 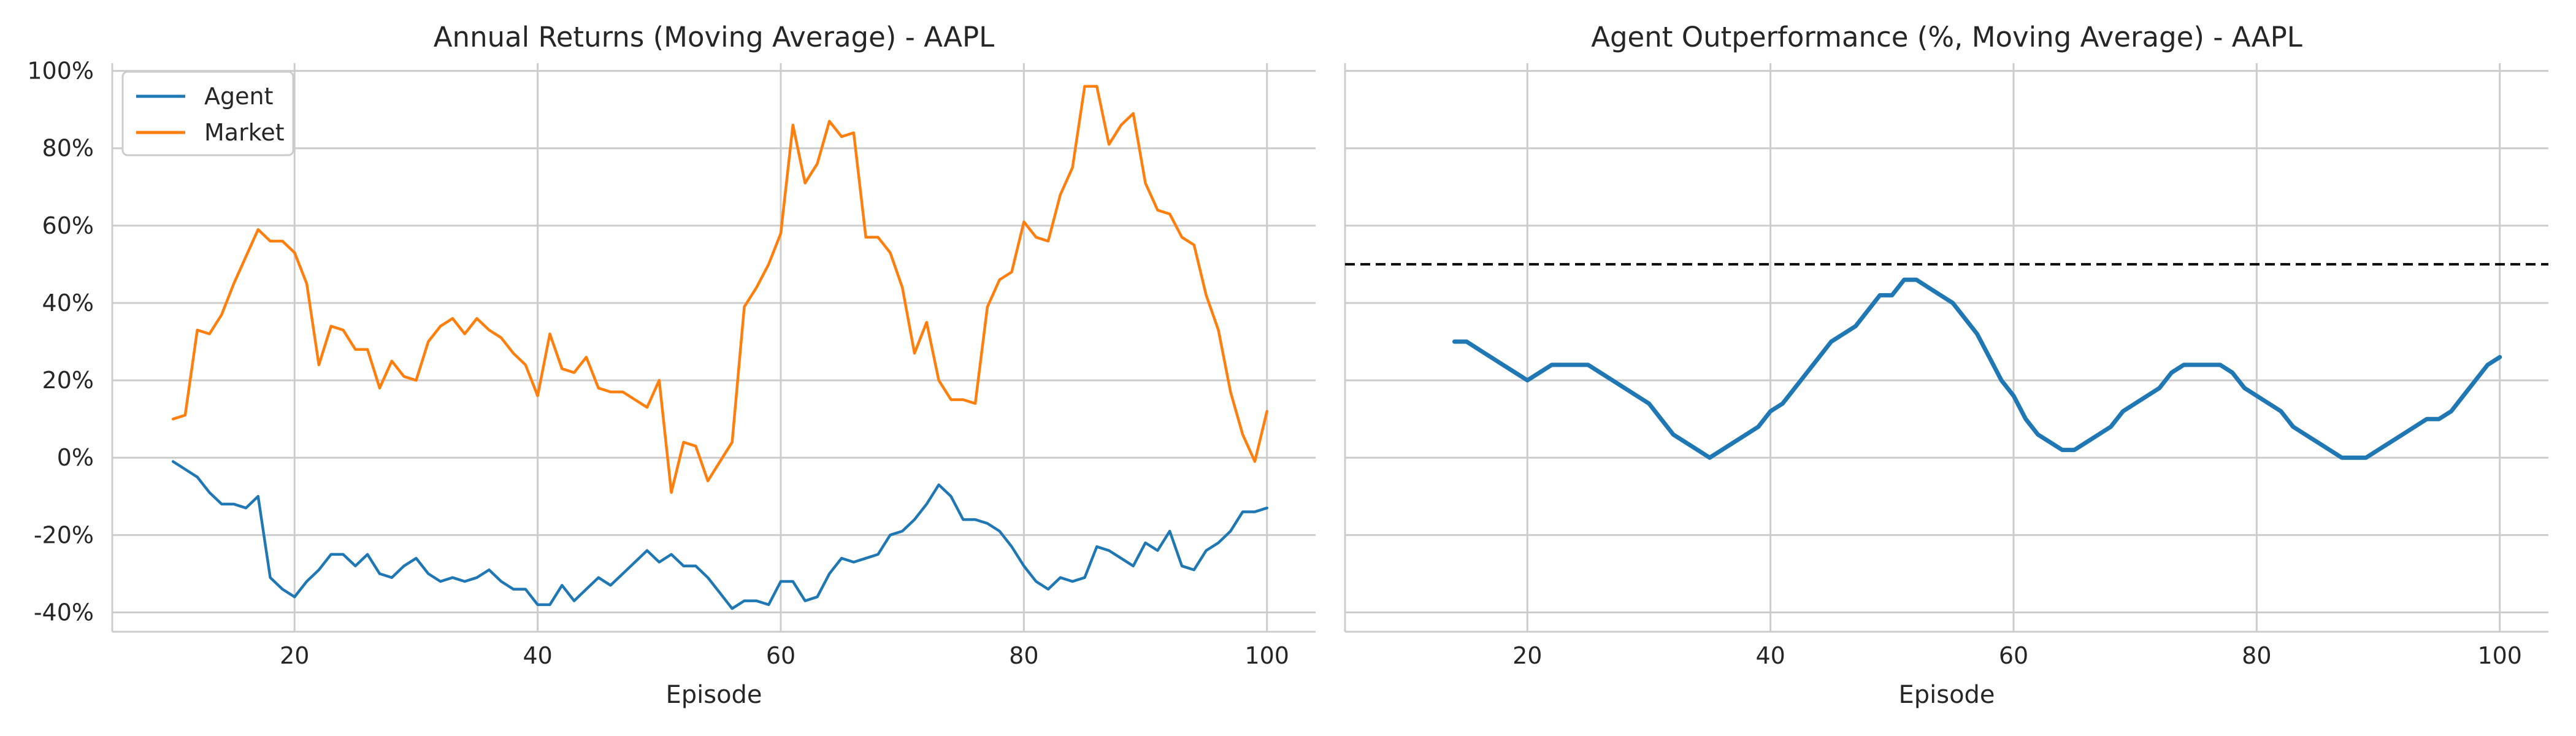 What do you see at coordinates (68, 302) in the screenshot?
I see `y-tick-label: 40%` at bounding box center [68, 302].